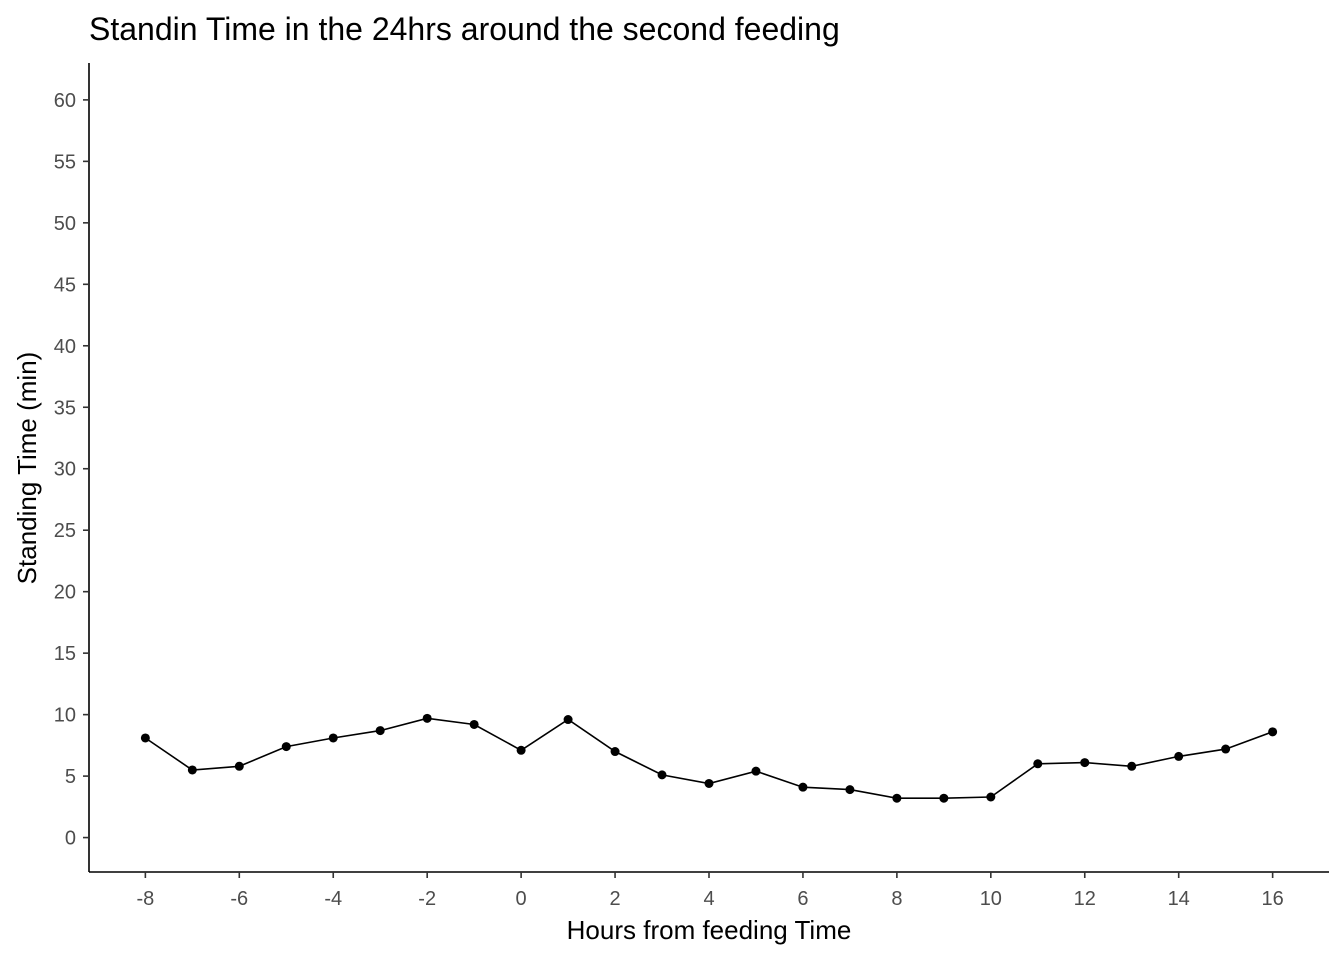  What do you see at coordinates (65, 347) in the screenshot?
I see `y-tick-label: 40` at bounding box center [65, 347].